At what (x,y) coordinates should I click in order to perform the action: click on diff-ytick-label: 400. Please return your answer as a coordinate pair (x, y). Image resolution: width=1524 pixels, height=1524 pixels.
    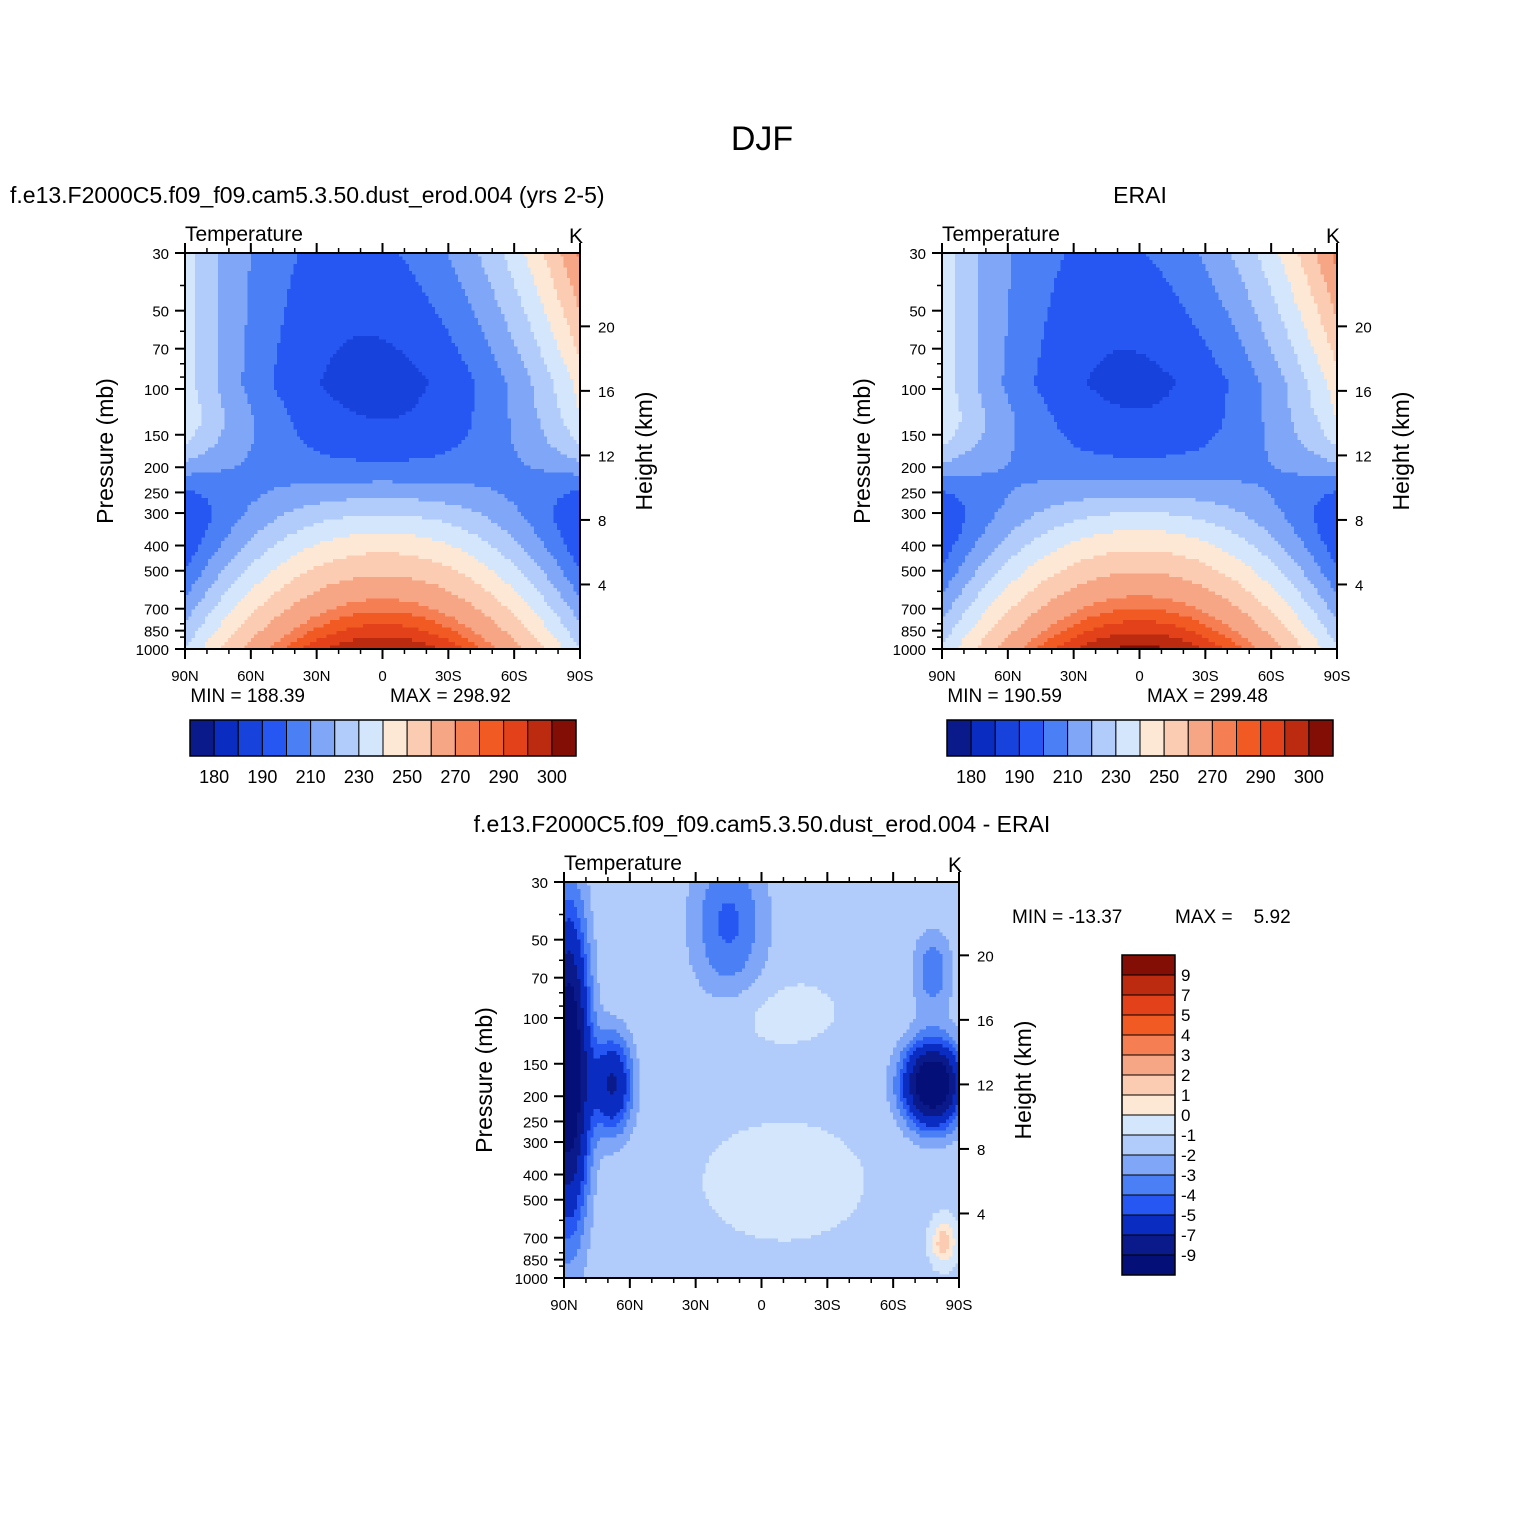
    Looking at the image, I should click on (535, 1176).